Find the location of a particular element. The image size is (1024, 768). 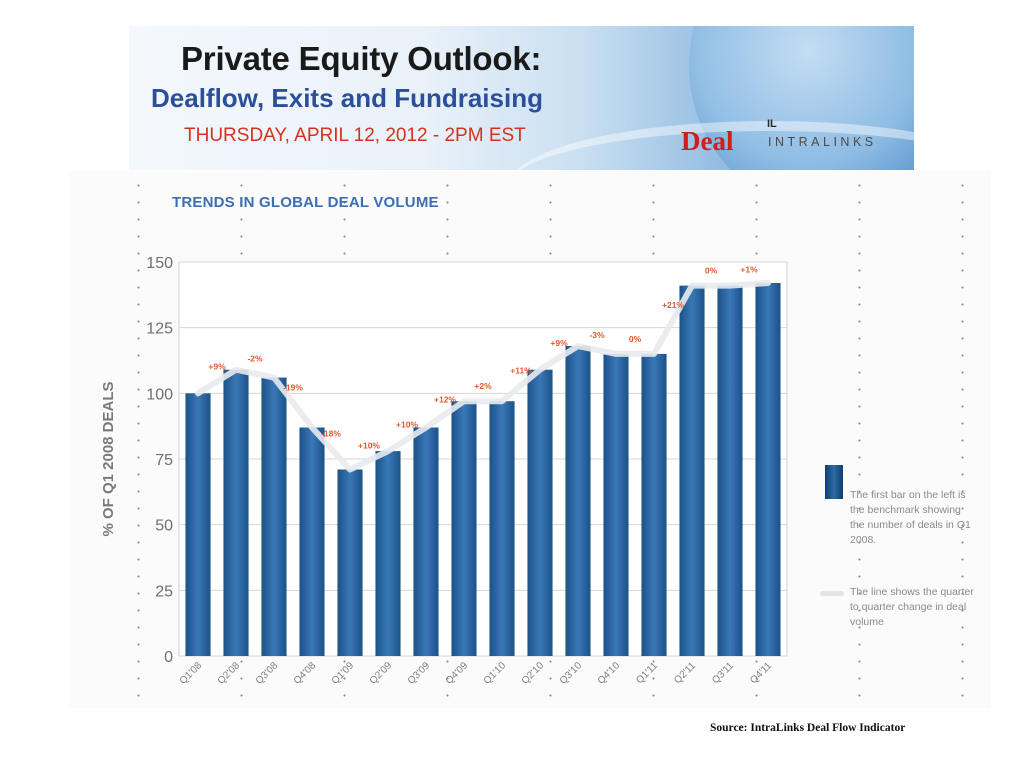

change-label: +1% is located at coordinates (749, 269).